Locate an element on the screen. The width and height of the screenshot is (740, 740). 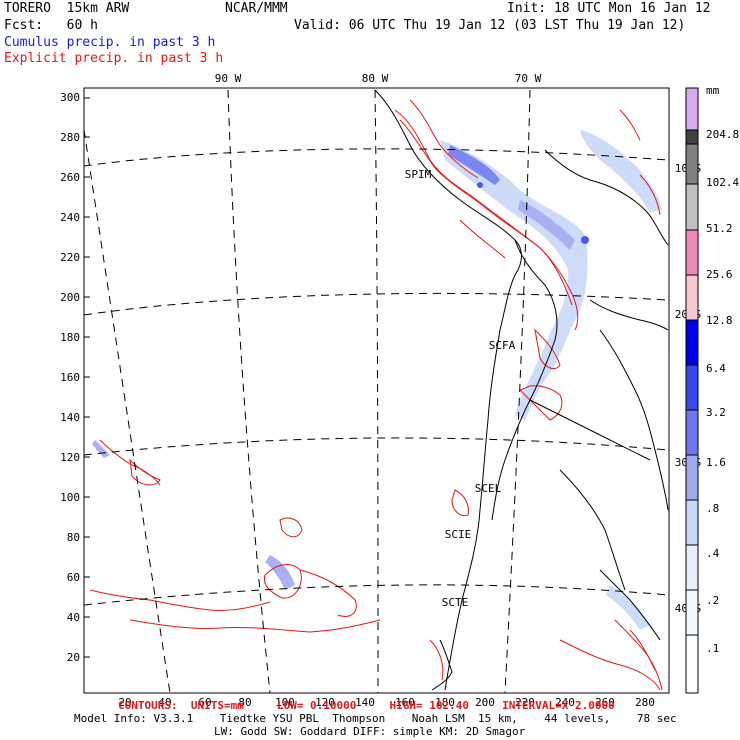
y-tick-label: 180 is located at coordinates (70, 337).